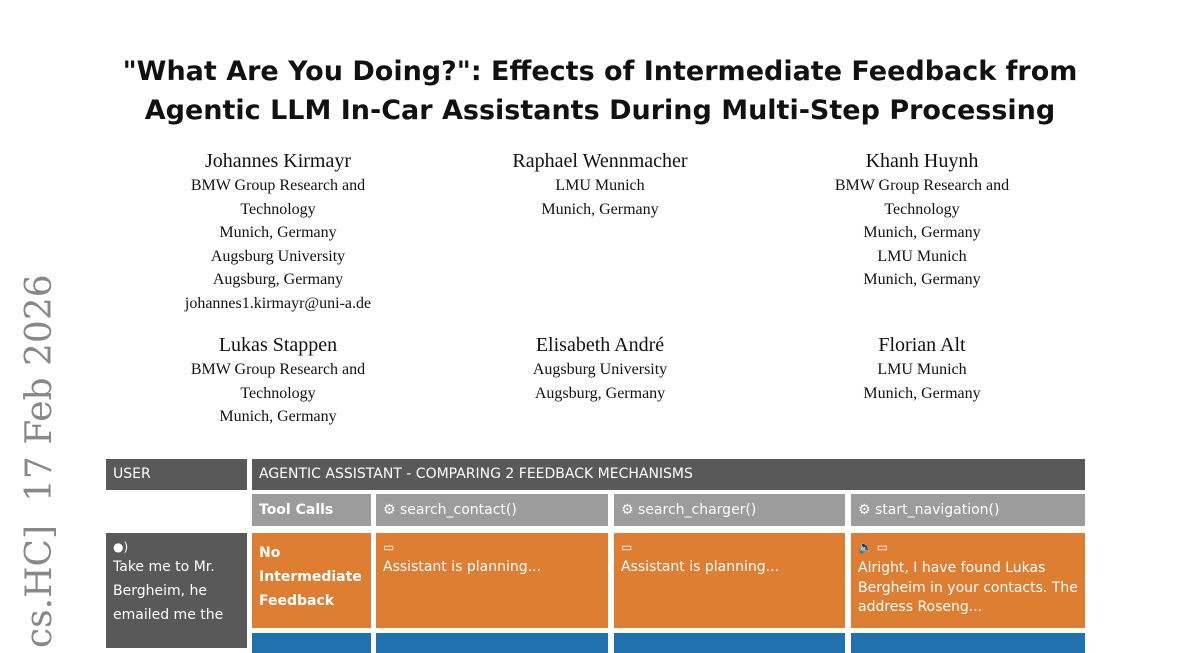 The width and height of the screenshot is (1200, 653). What do you see at coordinates (600, 161) in the screenshot?
I see `author-name: Raphael Wennmacher` at bounding box center [600, 161].